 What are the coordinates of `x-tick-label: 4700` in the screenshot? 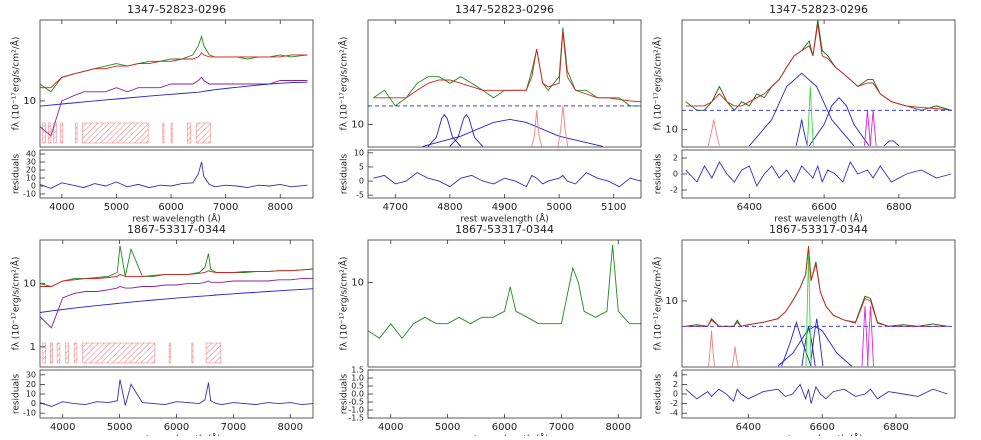 It's located at (395, 207).